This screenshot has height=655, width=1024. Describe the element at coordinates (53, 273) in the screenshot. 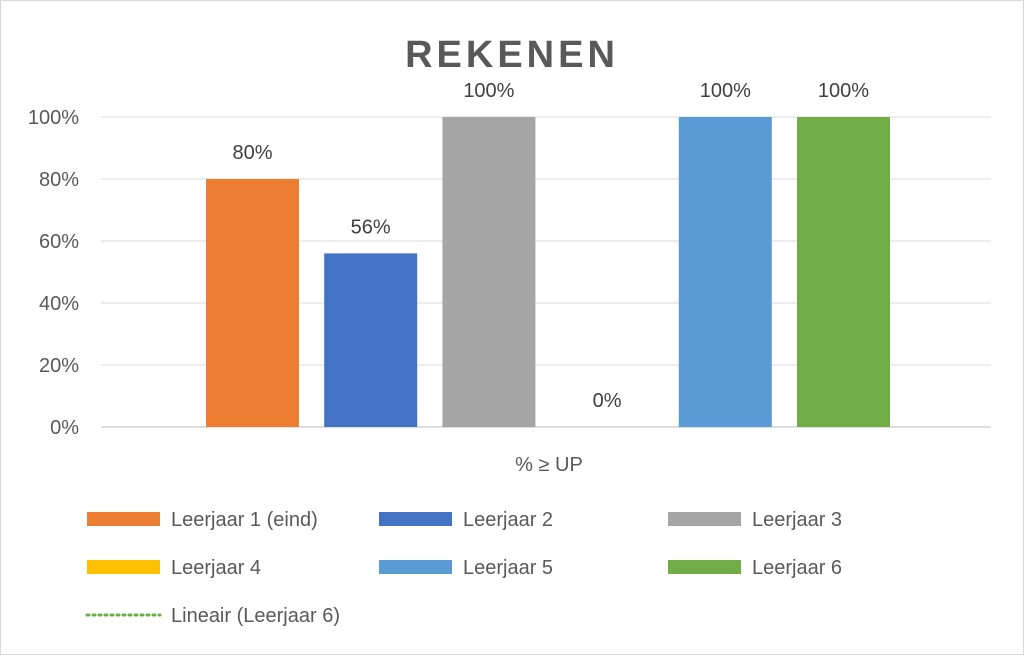

I see `y-axis: 0% 20% 40% 60% 80% 100%` at that location.